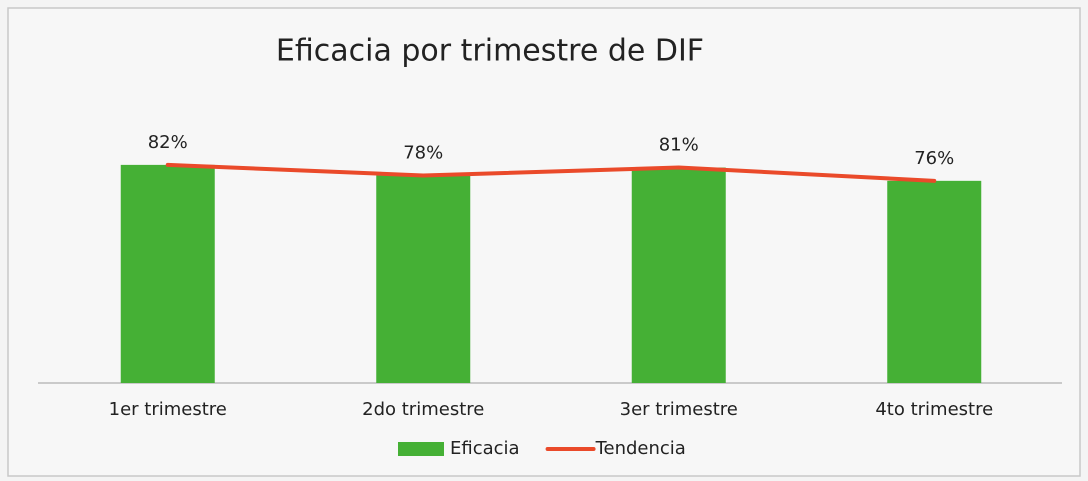 Image resolution: width=1088 pixels, height=481 pixels. What do you see at coordinates (485, 448) in the screenshot?
I see `legend-label: Eficacia` at bounding box center [485, 448].